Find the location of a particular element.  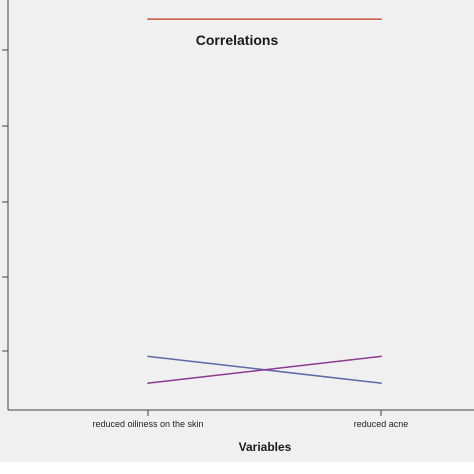

series-line is located at coordinates (264, 369).